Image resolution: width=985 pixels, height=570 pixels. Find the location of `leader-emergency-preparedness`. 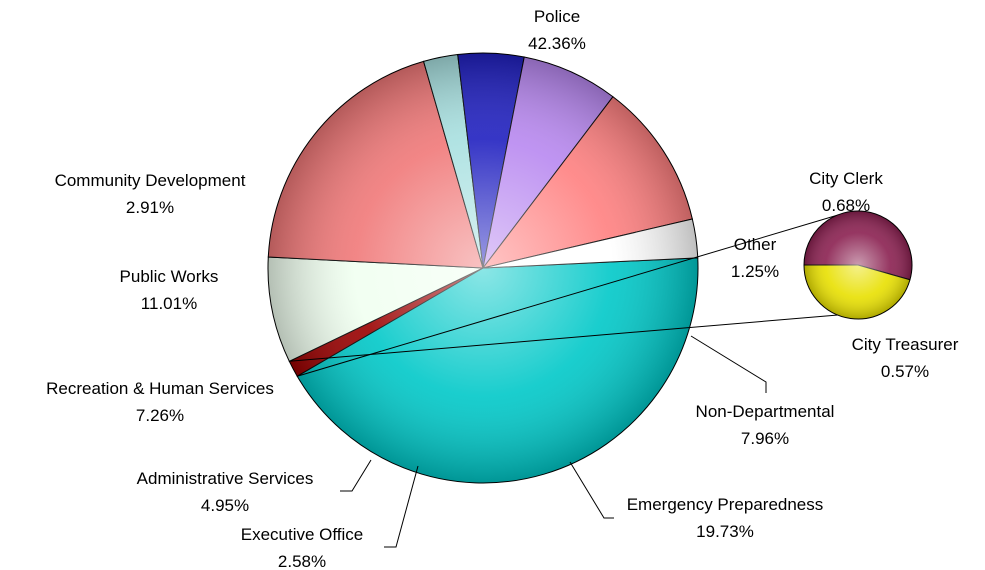

leader-emergency-preparedness is located at coordinates (591, 490).